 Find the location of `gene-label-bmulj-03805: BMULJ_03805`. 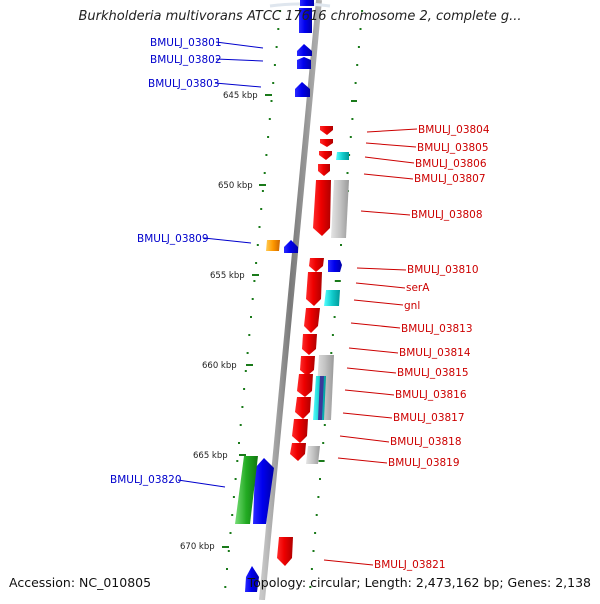

gene-label-bmulj-03805: BMULJ_03805 is located at coordinates (453, 148).